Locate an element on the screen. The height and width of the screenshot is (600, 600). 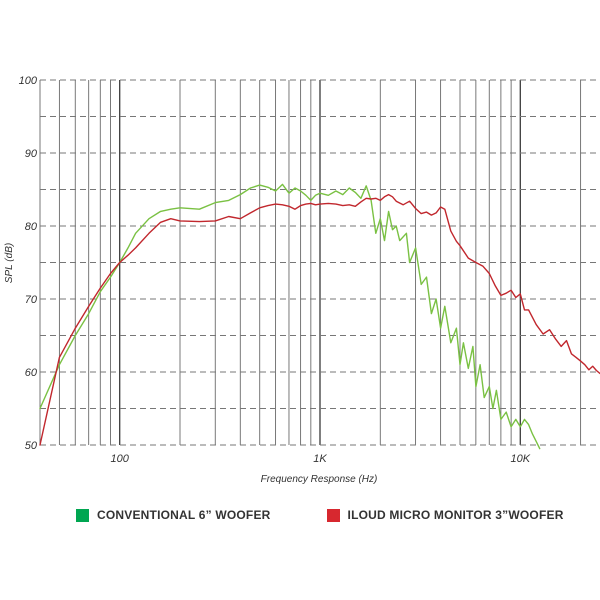
legend-item-iloud: ILOUD MICRO MONITOR 3”WOOFER is located at coordinates (445, 515).